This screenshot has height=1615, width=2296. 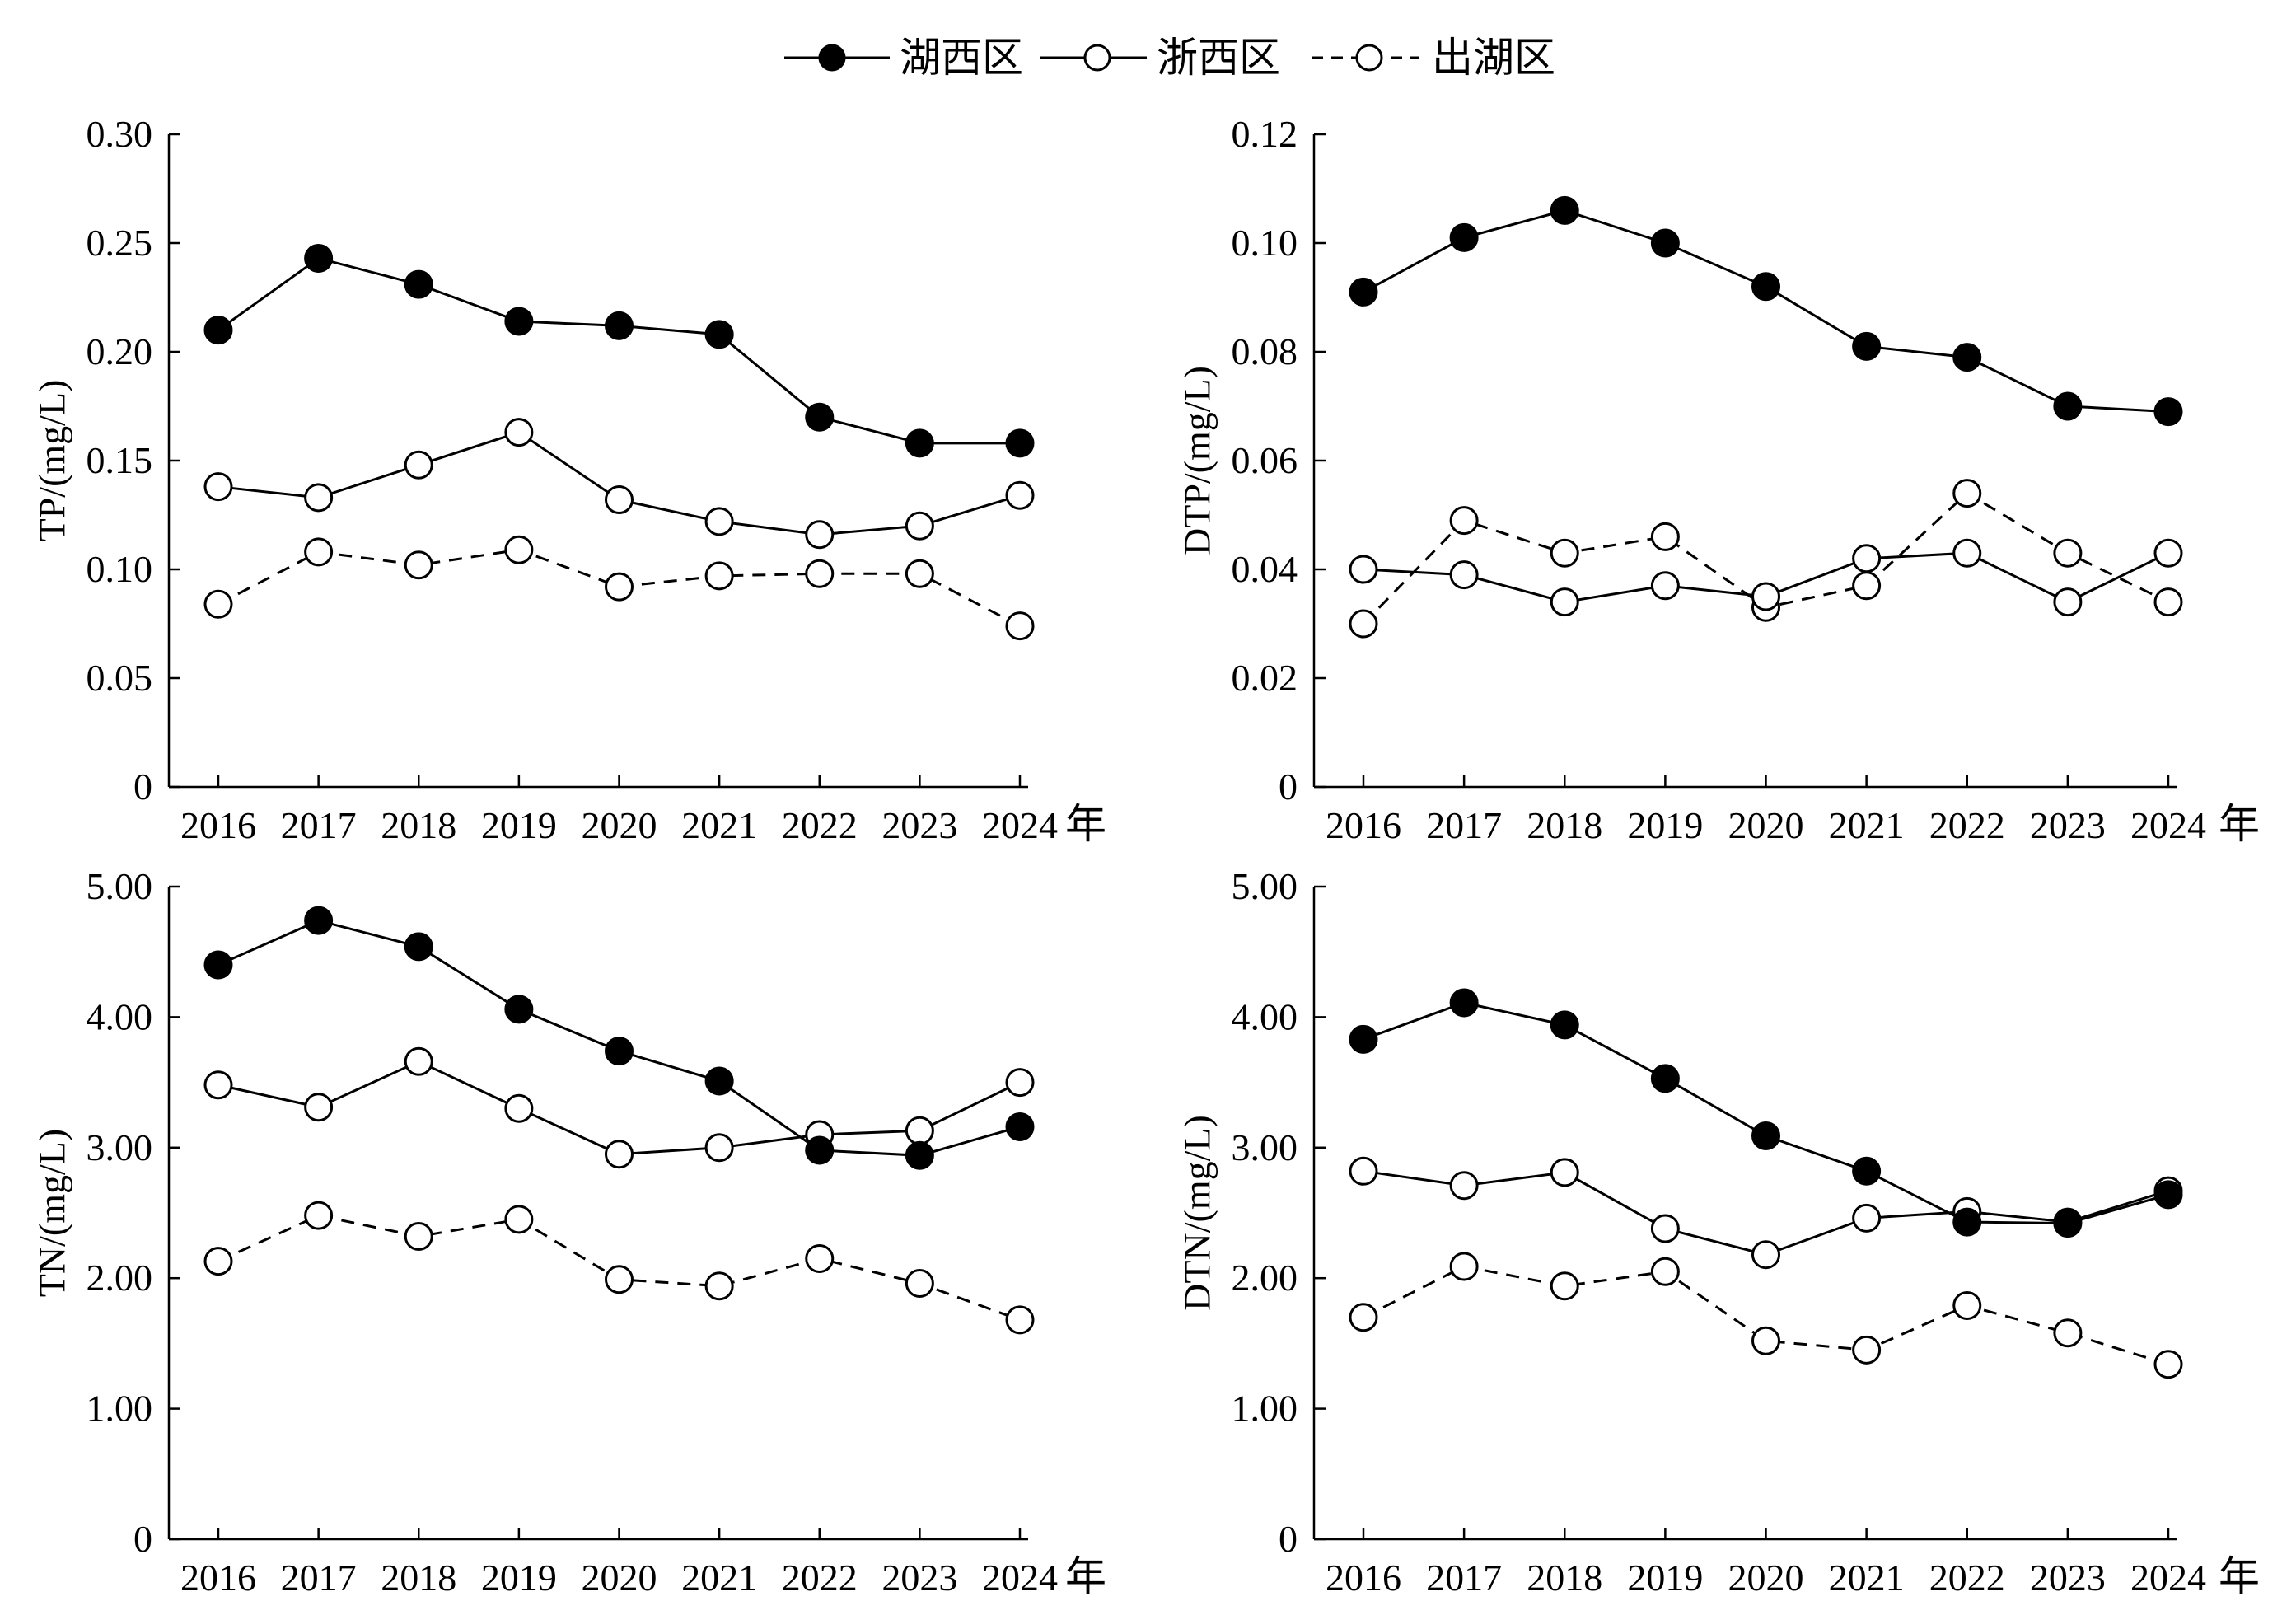 I want to click on y-tick-label: 0.05, so click(x=120, y=678).